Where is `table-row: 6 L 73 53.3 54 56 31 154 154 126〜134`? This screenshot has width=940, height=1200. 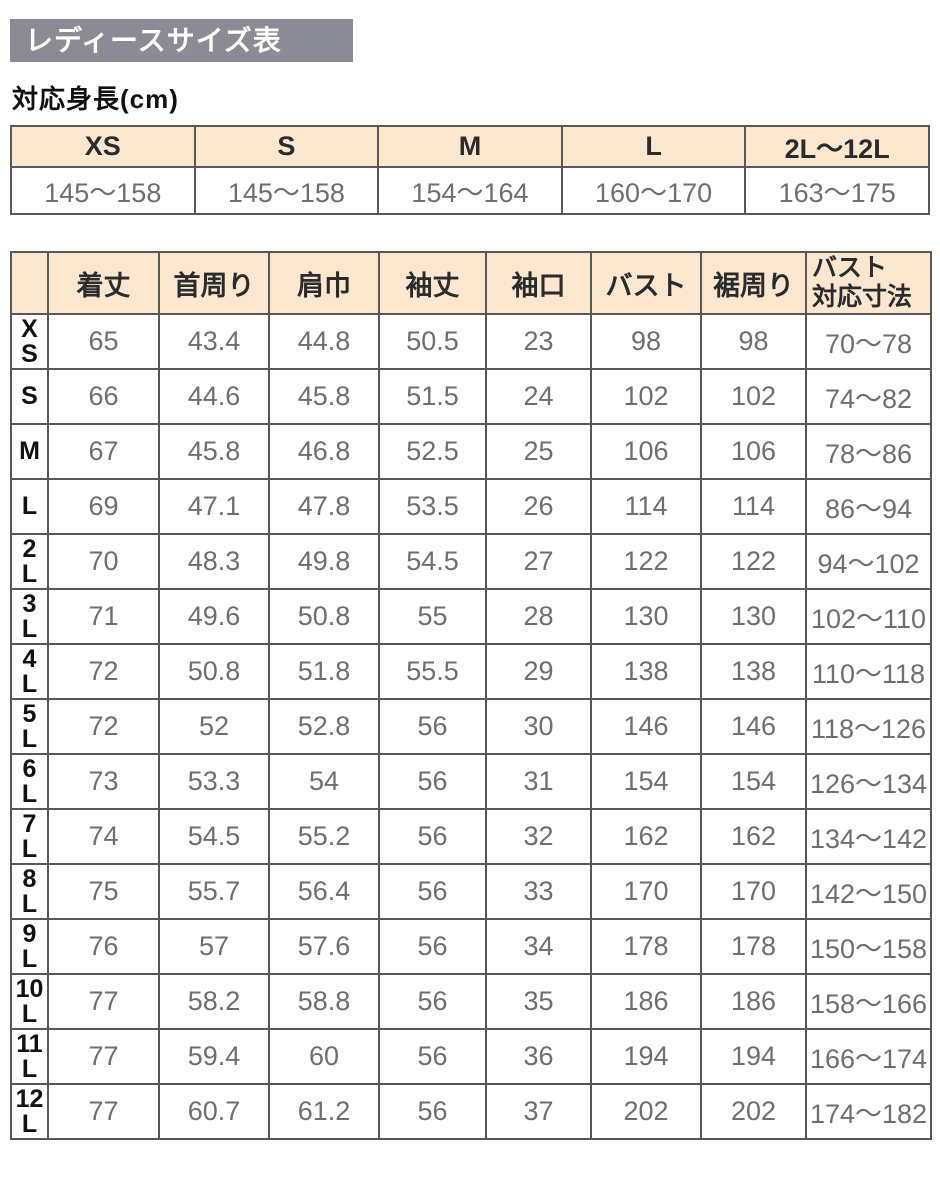 table-row: 6 L 73 53.3 54 56 31 154 154 126〜134 is located at coordinates (471, 781).